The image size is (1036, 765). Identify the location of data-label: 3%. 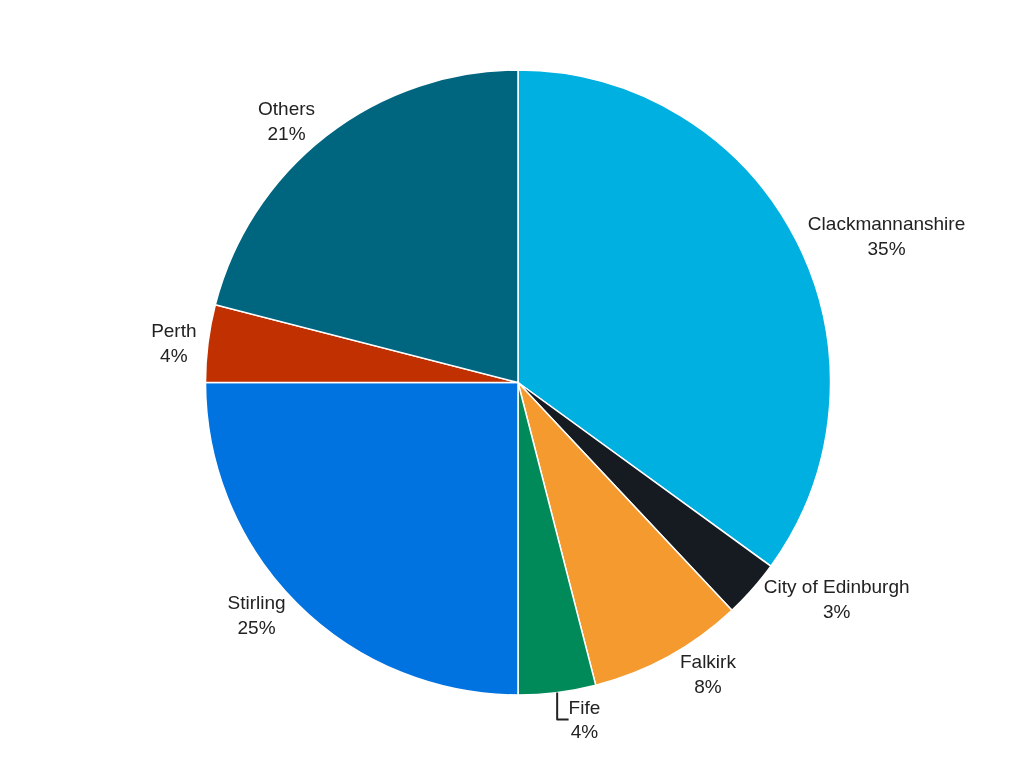
(836, 611).